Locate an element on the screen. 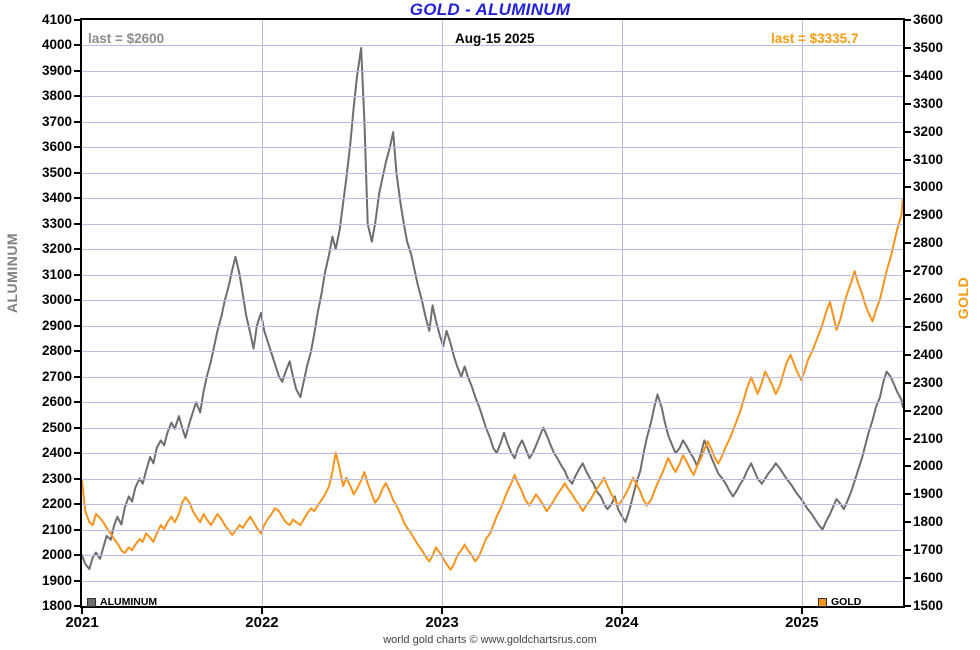 The width and height of the screenshot is (980, 650). x-axis-label: 2023 is located at coordinates (442, 622).